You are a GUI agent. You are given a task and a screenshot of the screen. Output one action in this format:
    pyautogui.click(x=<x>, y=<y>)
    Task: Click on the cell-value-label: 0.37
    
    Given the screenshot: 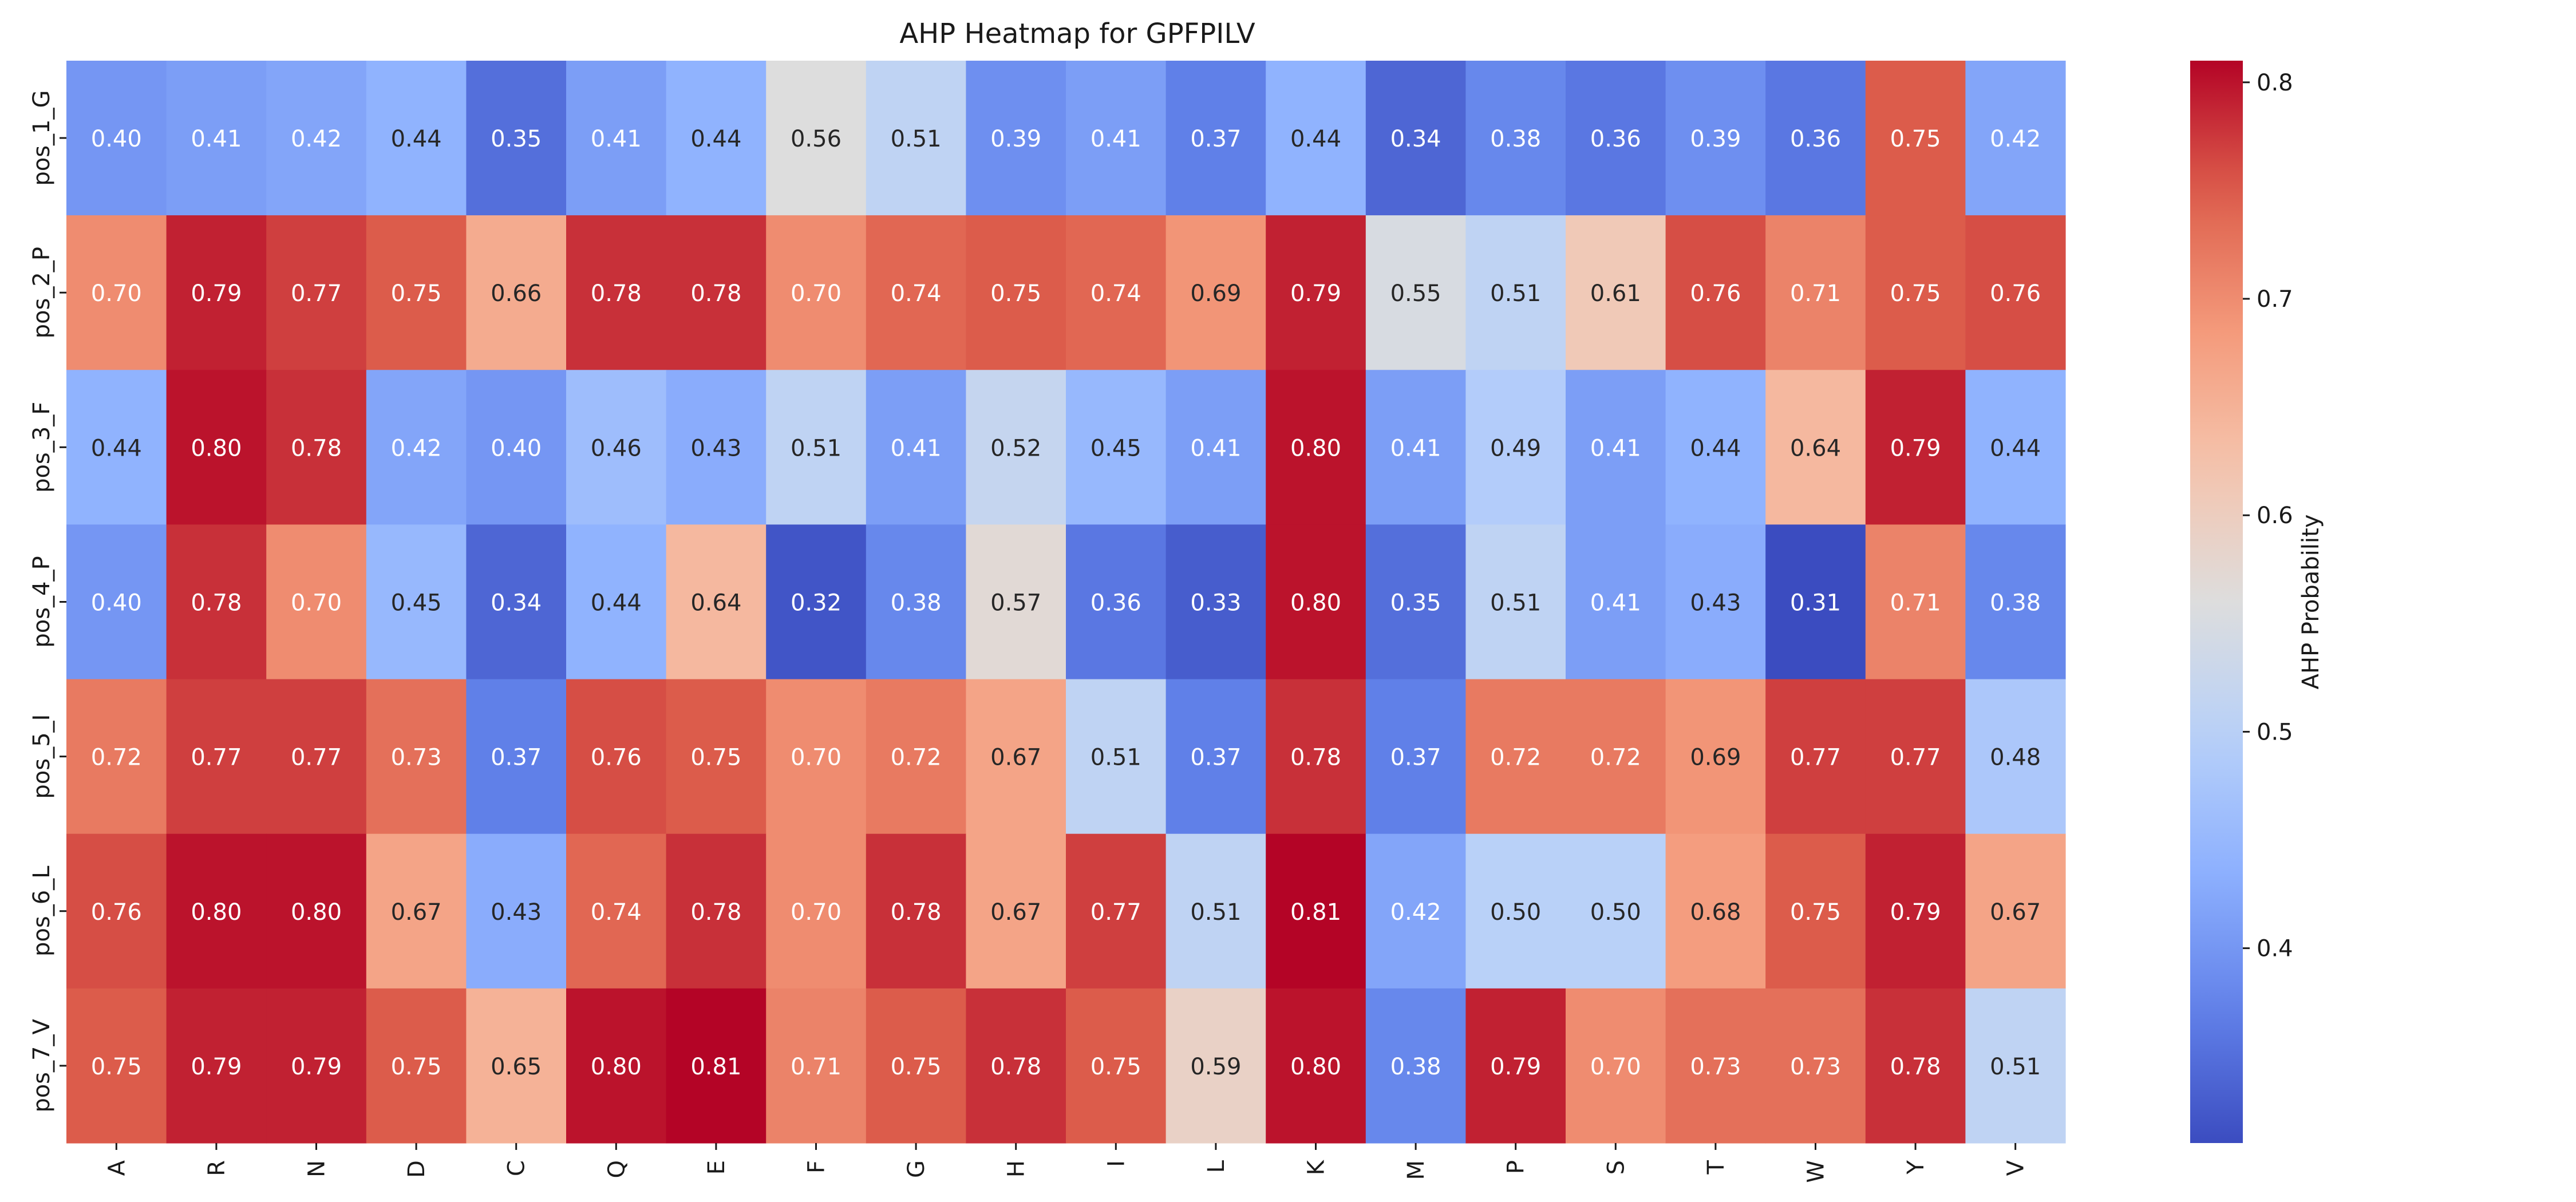 What is the action you would take?
    pyautogui.click(x=516, y=758)
    